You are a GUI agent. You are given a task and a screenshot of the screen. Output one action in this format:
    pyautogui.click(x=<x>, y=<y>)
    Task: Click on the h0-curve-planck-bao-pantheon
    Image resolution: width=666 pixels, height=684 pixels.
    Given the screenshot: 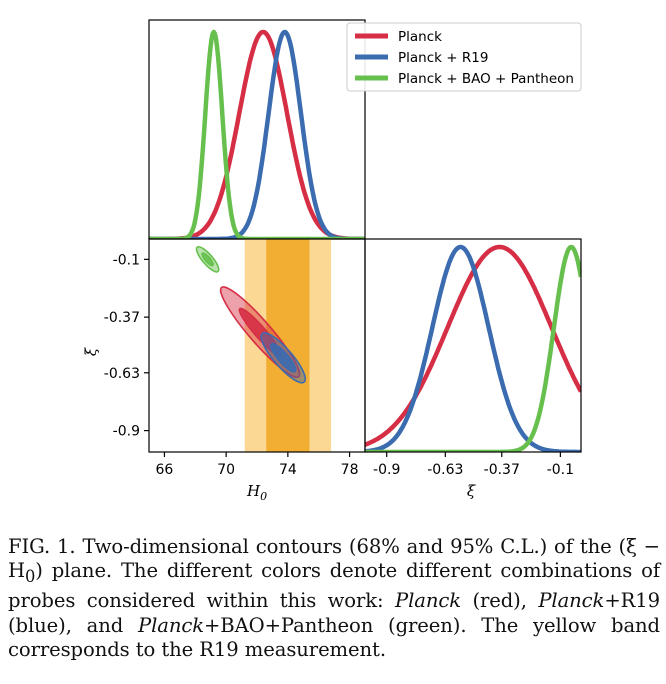 What is the action you would take?
    pyautogui.click(x=257, y=134)
    